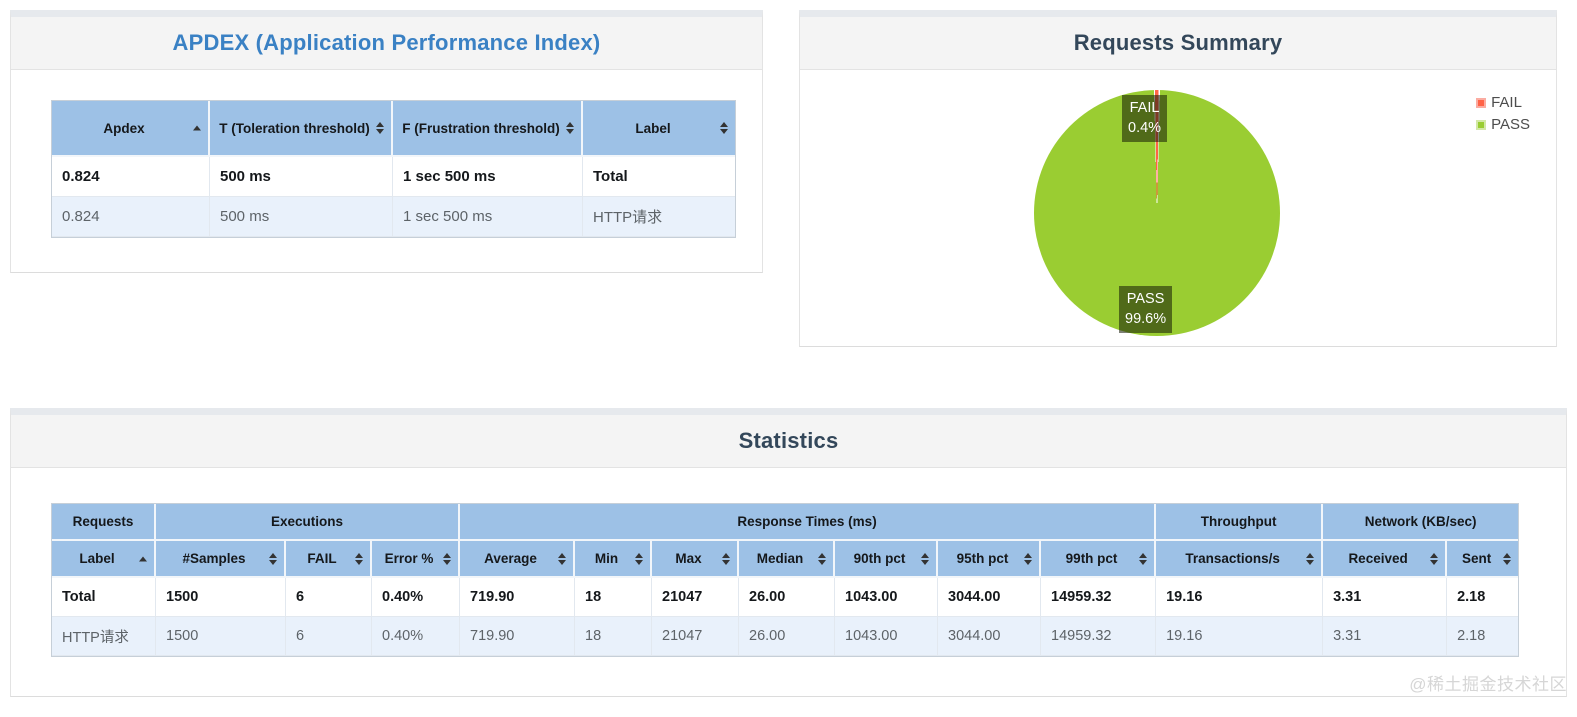 This screenshot has width=1577, height=717. I want to click on statistics-header-row: Label #Samples FAIL Error %, so click(785, 559).